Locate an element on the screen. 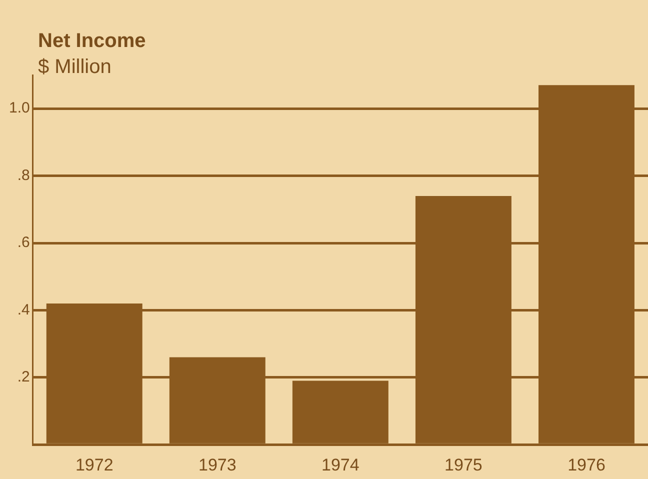  y-tick-label: .2 is located at coordinates (23, 377).